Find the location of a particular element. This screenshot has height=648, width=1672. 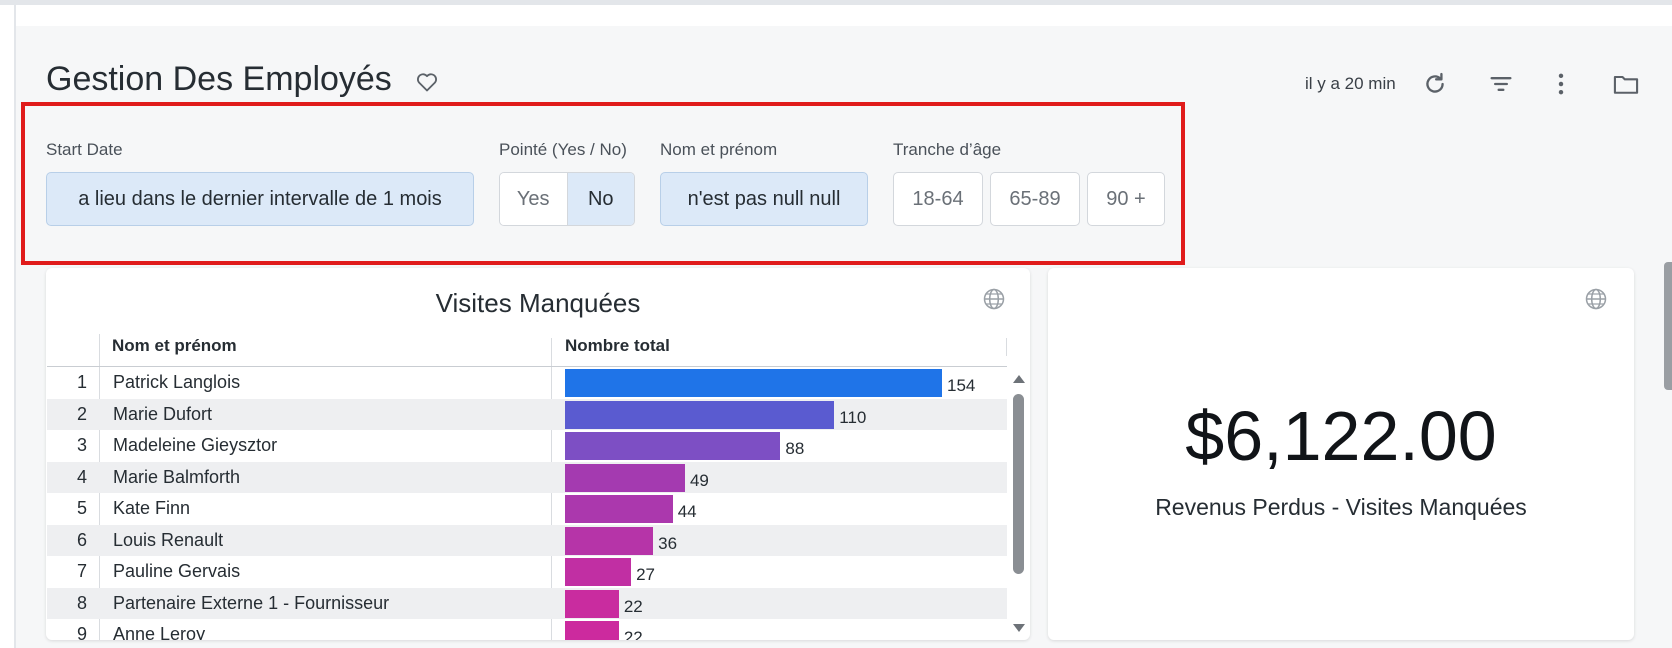

pointe-toggle: Yes No is located at coordinates (567, 199).